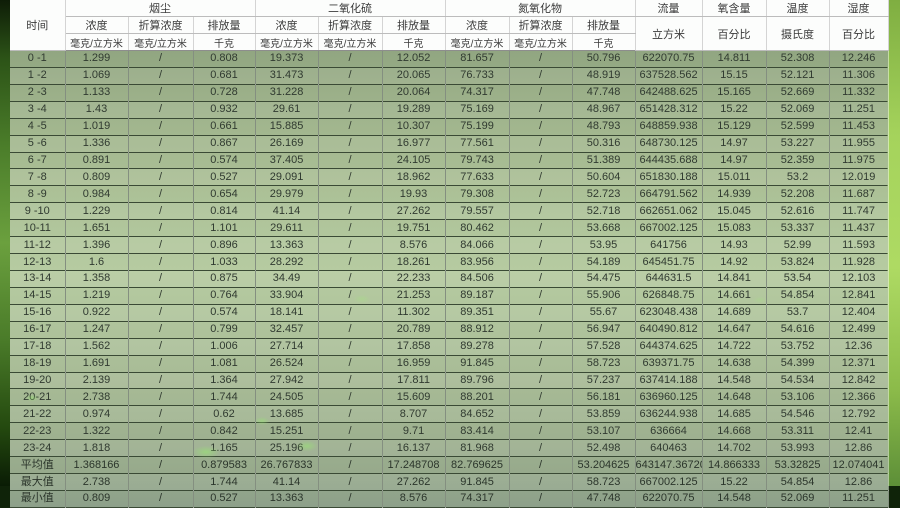  I want to click on data-cell: 644374.625, so click(669, 347).